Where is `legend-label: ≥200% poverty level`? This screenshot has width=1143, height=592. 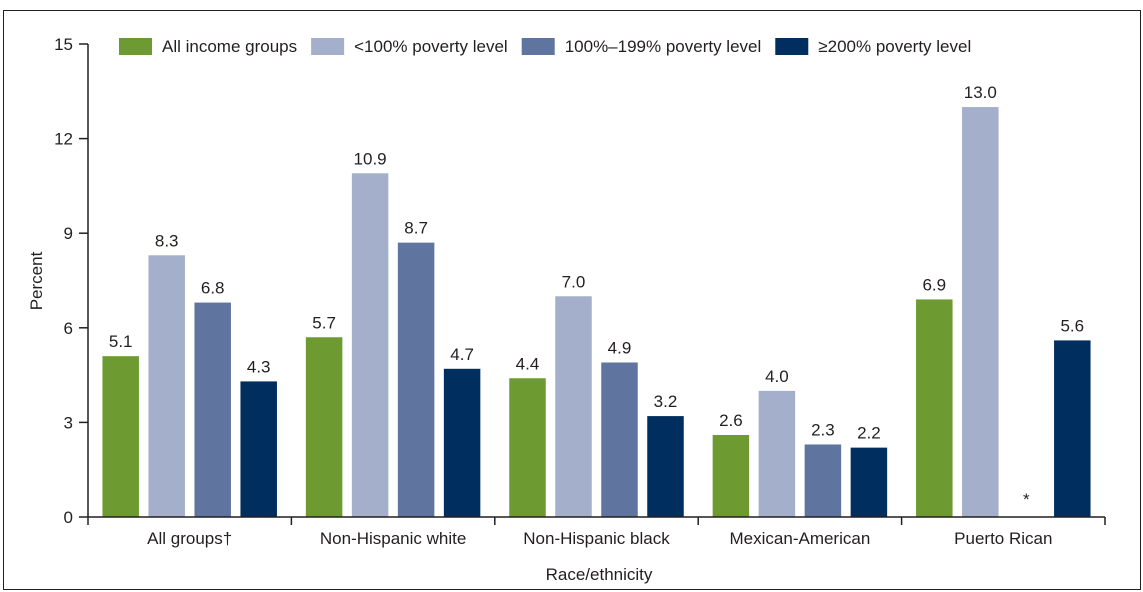
legend-label: ≥200% poverty level is located at coordinates (894, 46).